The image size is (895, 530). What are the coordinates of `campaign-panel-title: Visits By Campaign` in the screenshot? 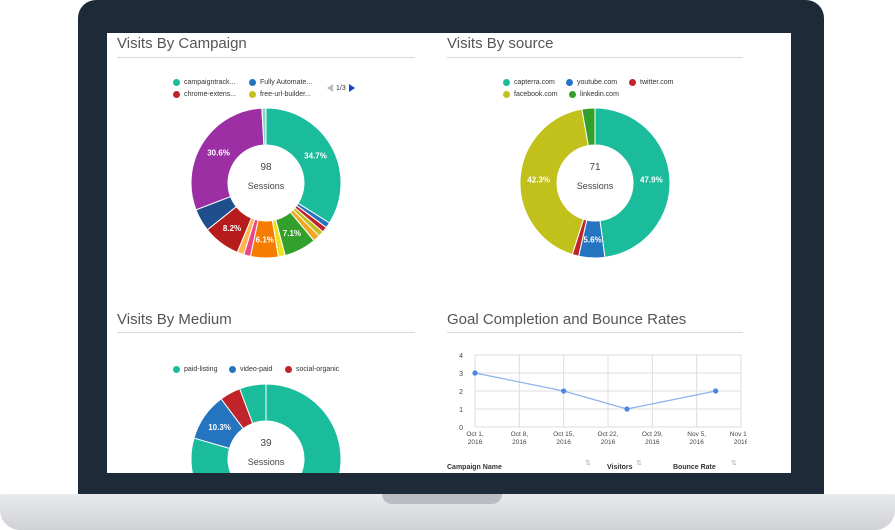 It's located at (182, 43).